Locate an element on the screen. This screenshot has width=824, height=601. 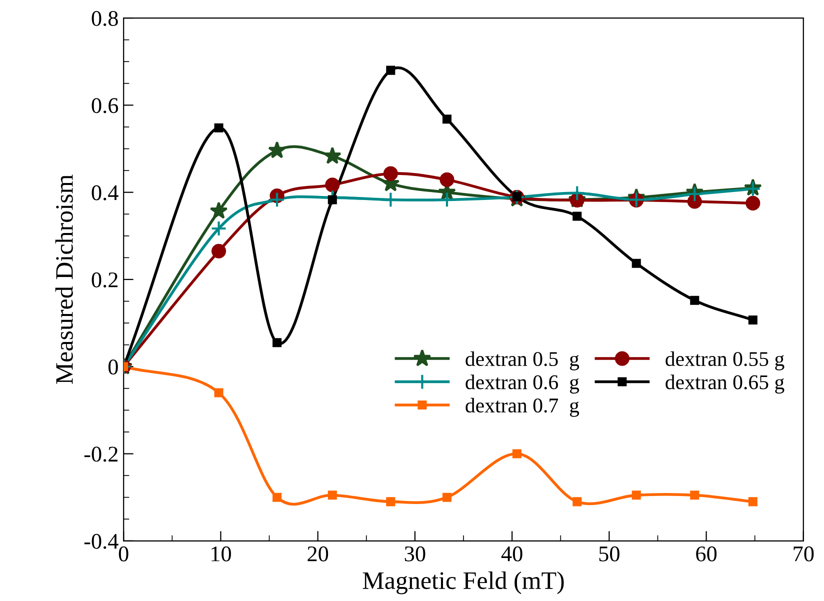
y-tick-label: 0.6 is located at coordinates (105, 106).